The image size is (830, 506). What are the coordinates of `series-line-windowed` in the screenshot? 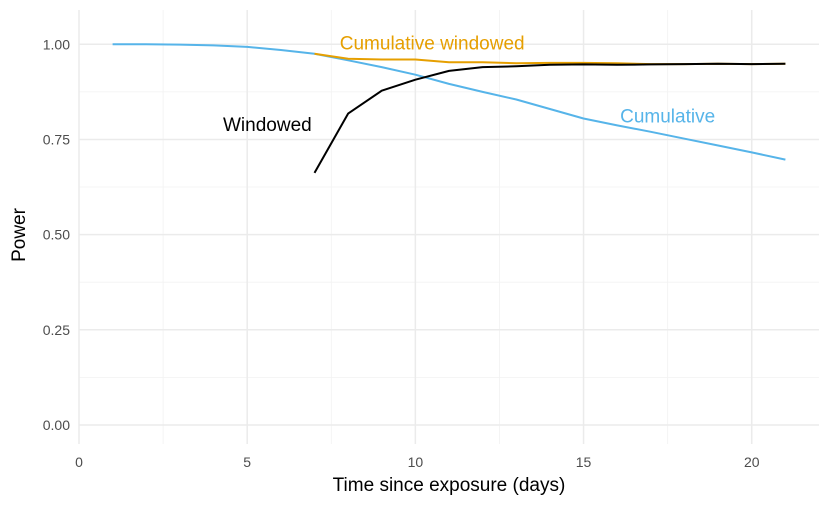 It's located at (549, 118).